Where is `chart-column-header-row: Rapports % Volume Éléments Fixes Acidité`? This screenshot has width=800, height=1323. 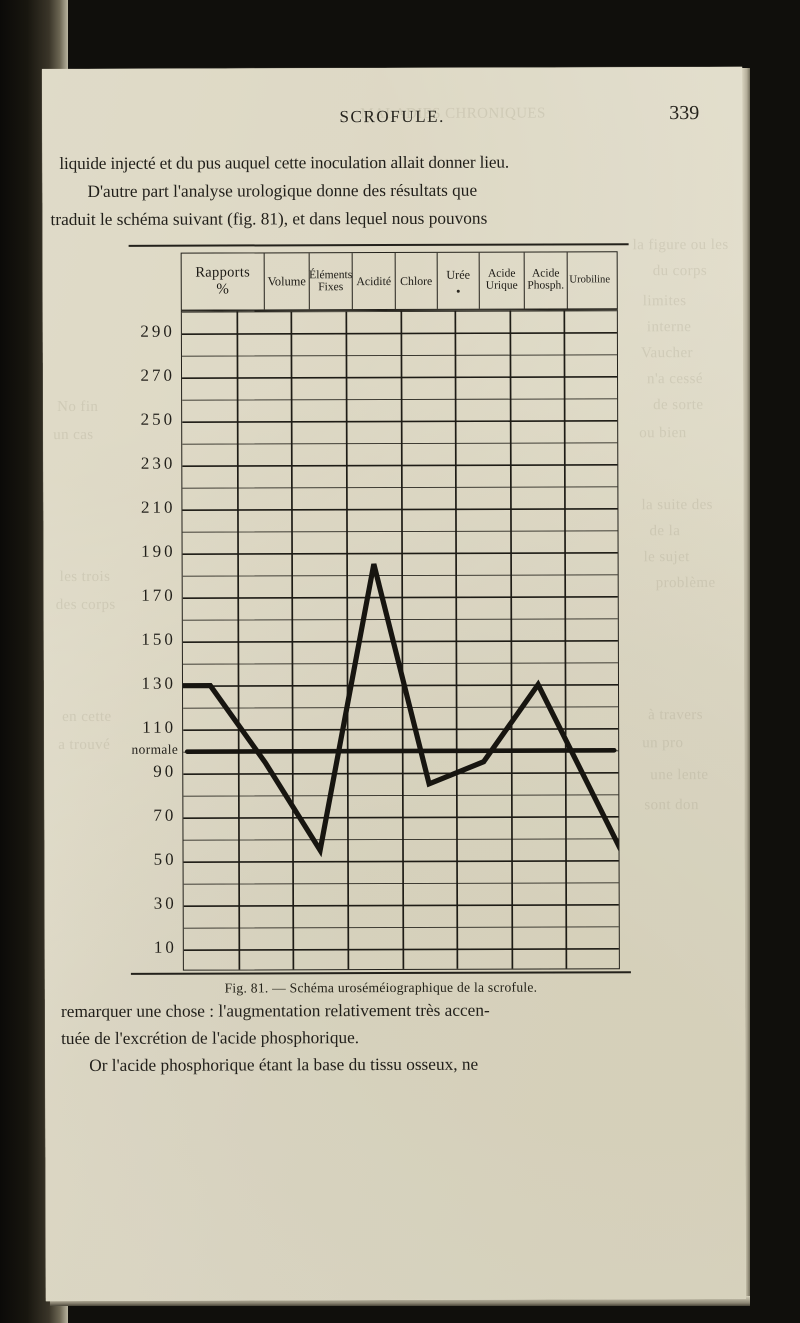
chart-column-header-row: Rapports % Volume Éléments Fixes Acidité is located at coordinates (399, 281).